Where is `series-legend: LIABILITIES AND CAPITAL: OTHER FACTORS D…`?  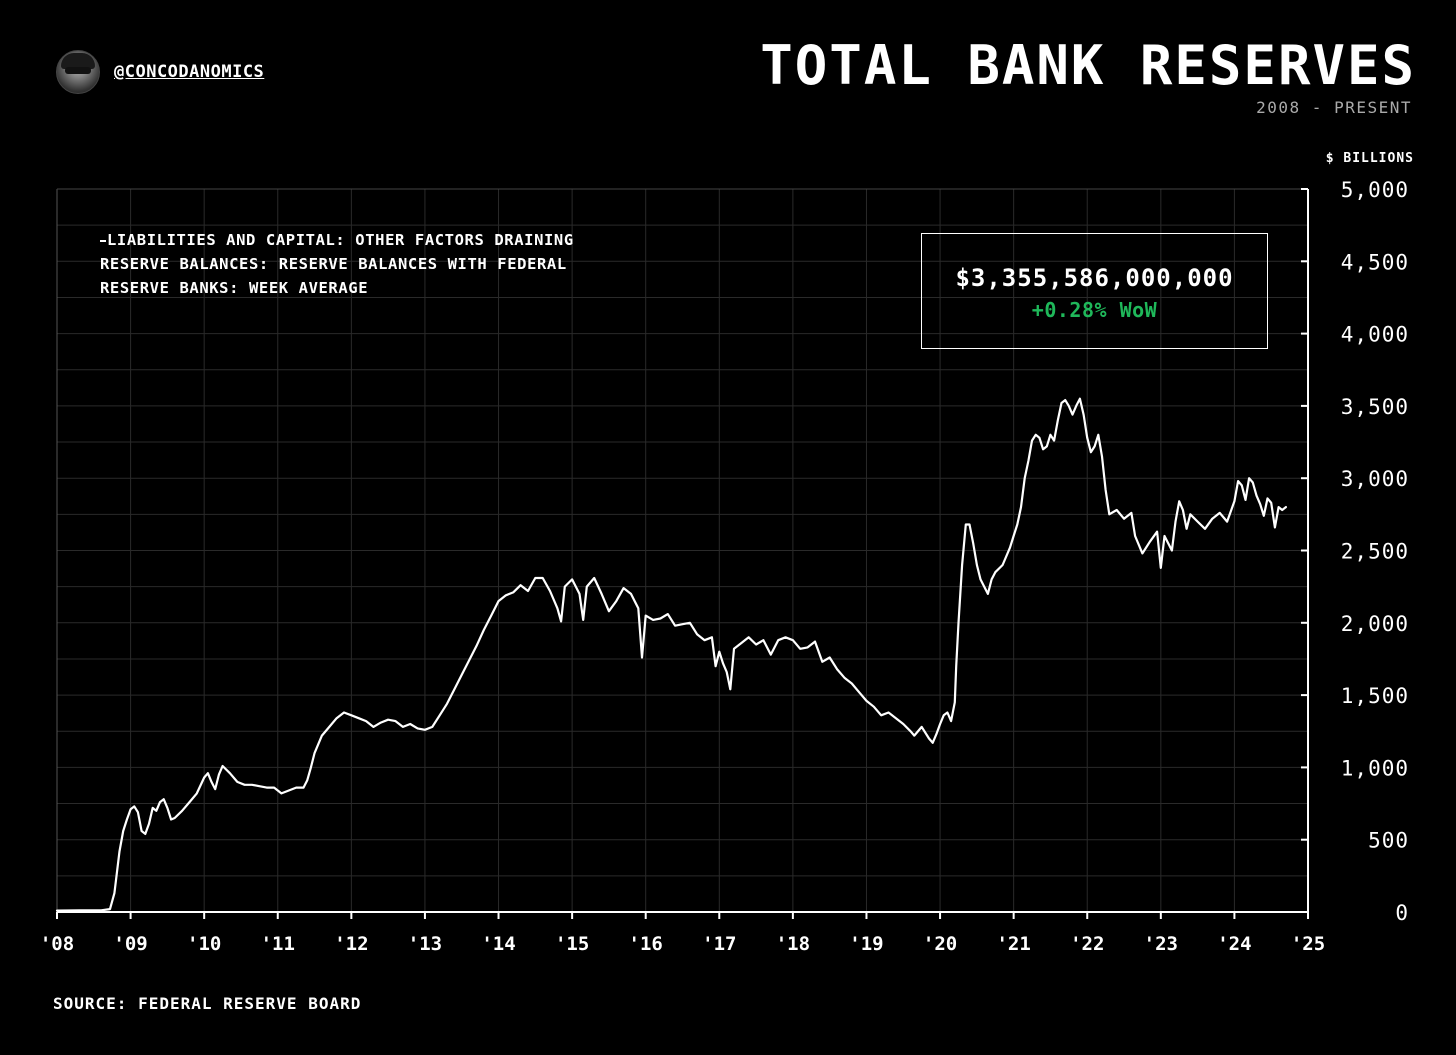 series-legend: LIABILITIES AND CAPITAL: OTHER FACTORS D… is located at coordinates (365, 264).